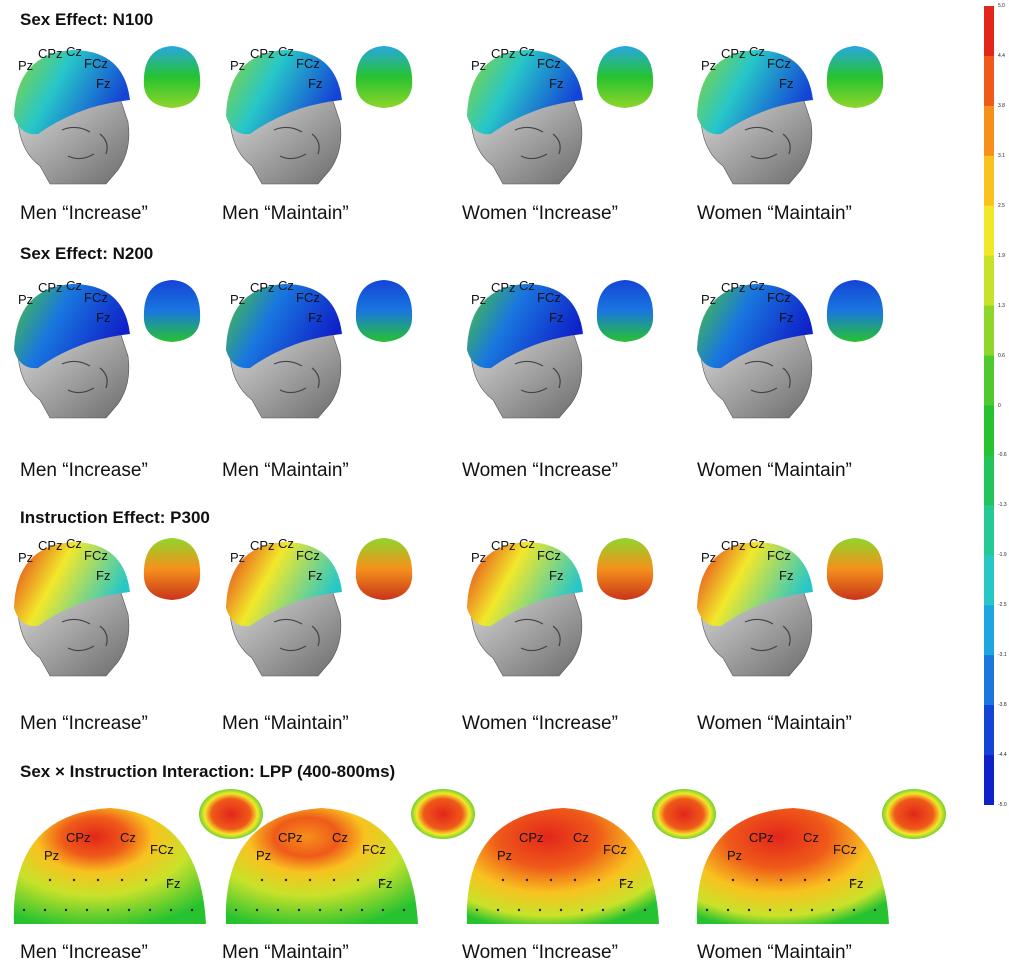 This screenshot has height=969, width=1009. I want to click on colorbar-tick-label: 4.4, so click(1001, 55).